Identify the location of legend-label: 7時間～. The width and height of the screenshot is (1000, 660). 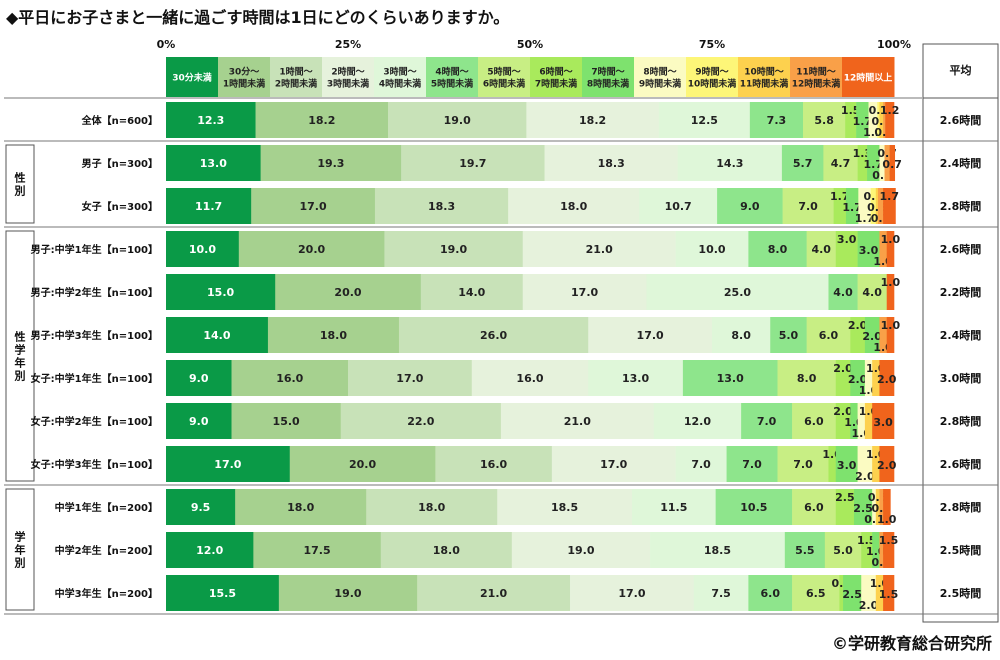
(607, 72).